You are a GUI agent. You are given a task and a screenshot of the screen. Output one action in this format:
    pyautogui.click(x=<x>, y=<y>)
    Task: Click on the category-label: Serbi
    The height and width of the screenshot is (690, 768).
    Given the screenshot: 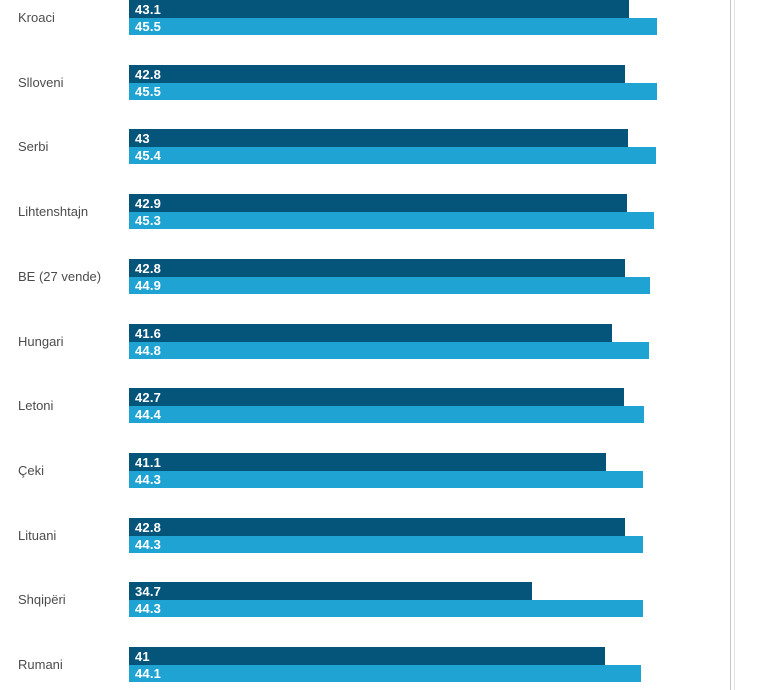 What is the action you would take?
    pyautogui.click(x=33, y=146)
    